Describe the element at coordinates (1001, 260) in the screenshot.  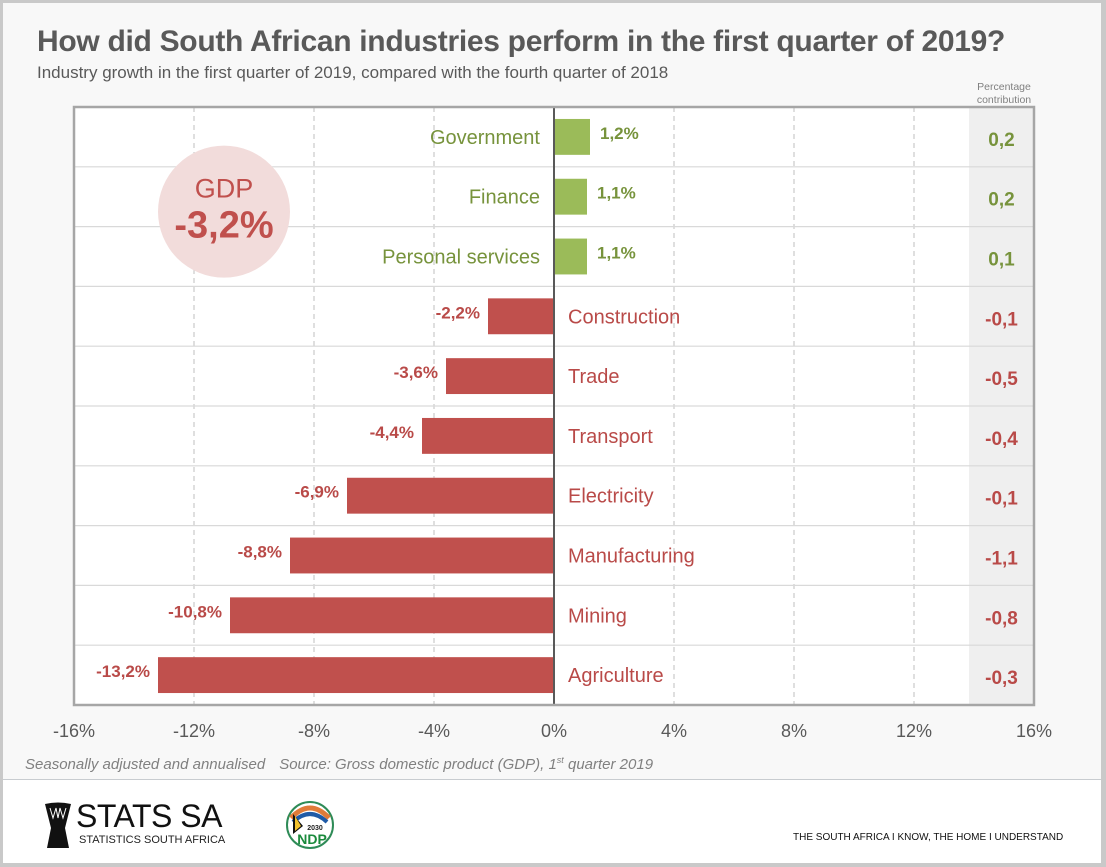
I see `contribution-value: 0,1` at that location.